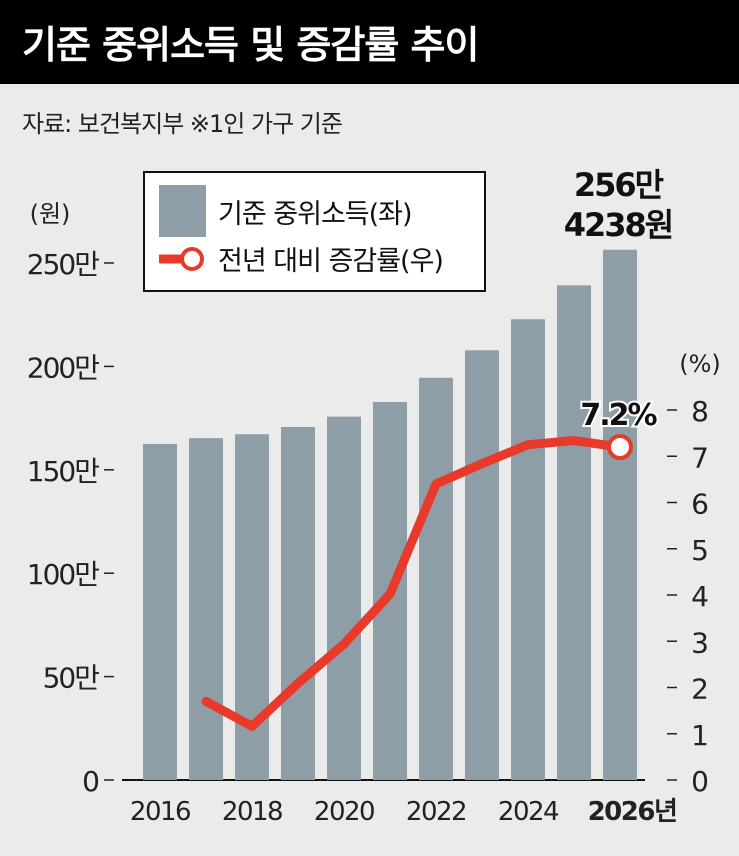 The height and width of the screenshot is (856, 739). Describe the element at coordinates (700, 642) in the screenshot. I see `right-tick-label: 3` at that location.